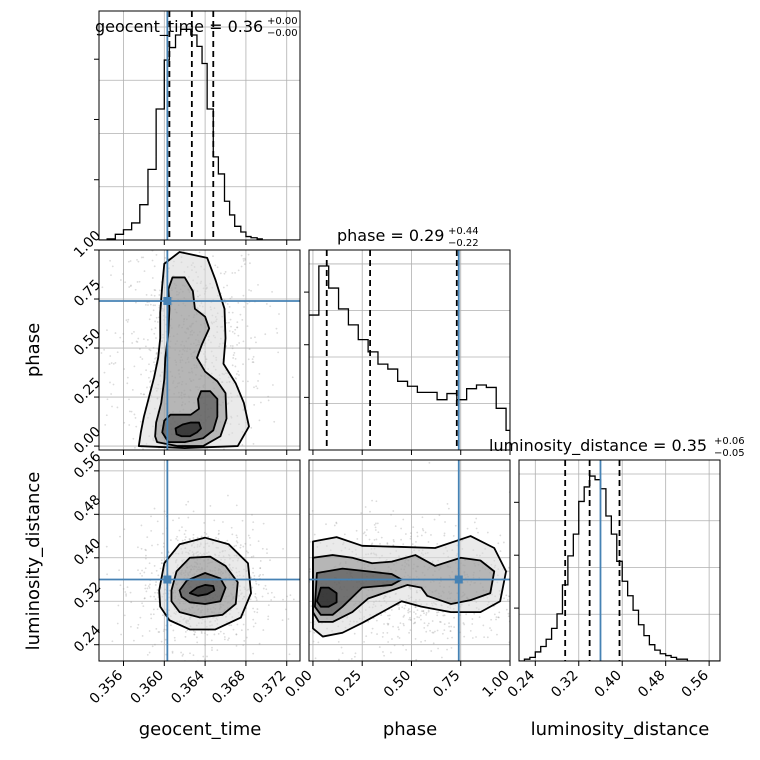  Describe the element at coordinates (390, 235) in the screenshot. I see `title-phase: phase = 0.29` at that location.